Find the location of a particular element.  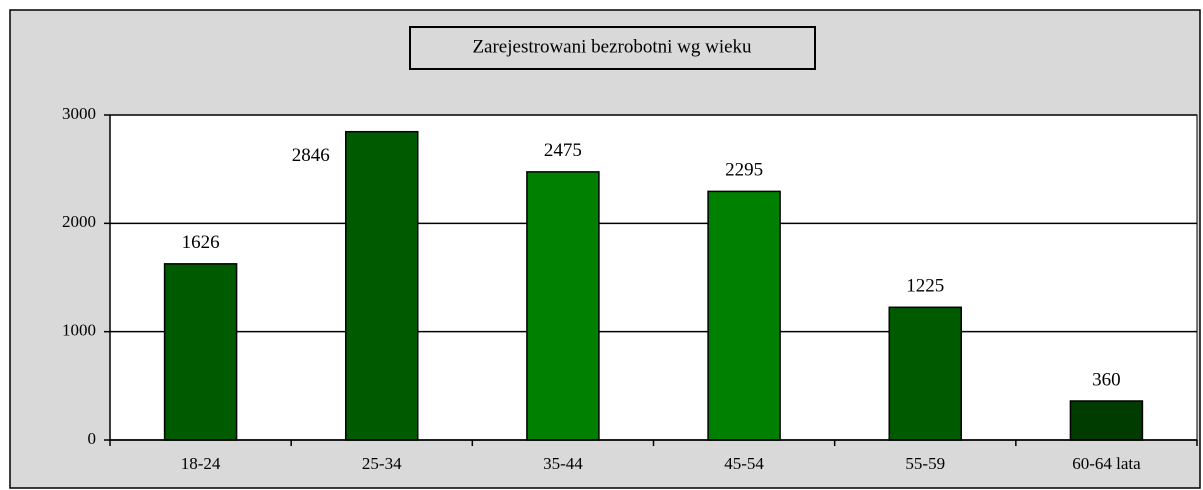

title-box is located at coordinates (612, 48).